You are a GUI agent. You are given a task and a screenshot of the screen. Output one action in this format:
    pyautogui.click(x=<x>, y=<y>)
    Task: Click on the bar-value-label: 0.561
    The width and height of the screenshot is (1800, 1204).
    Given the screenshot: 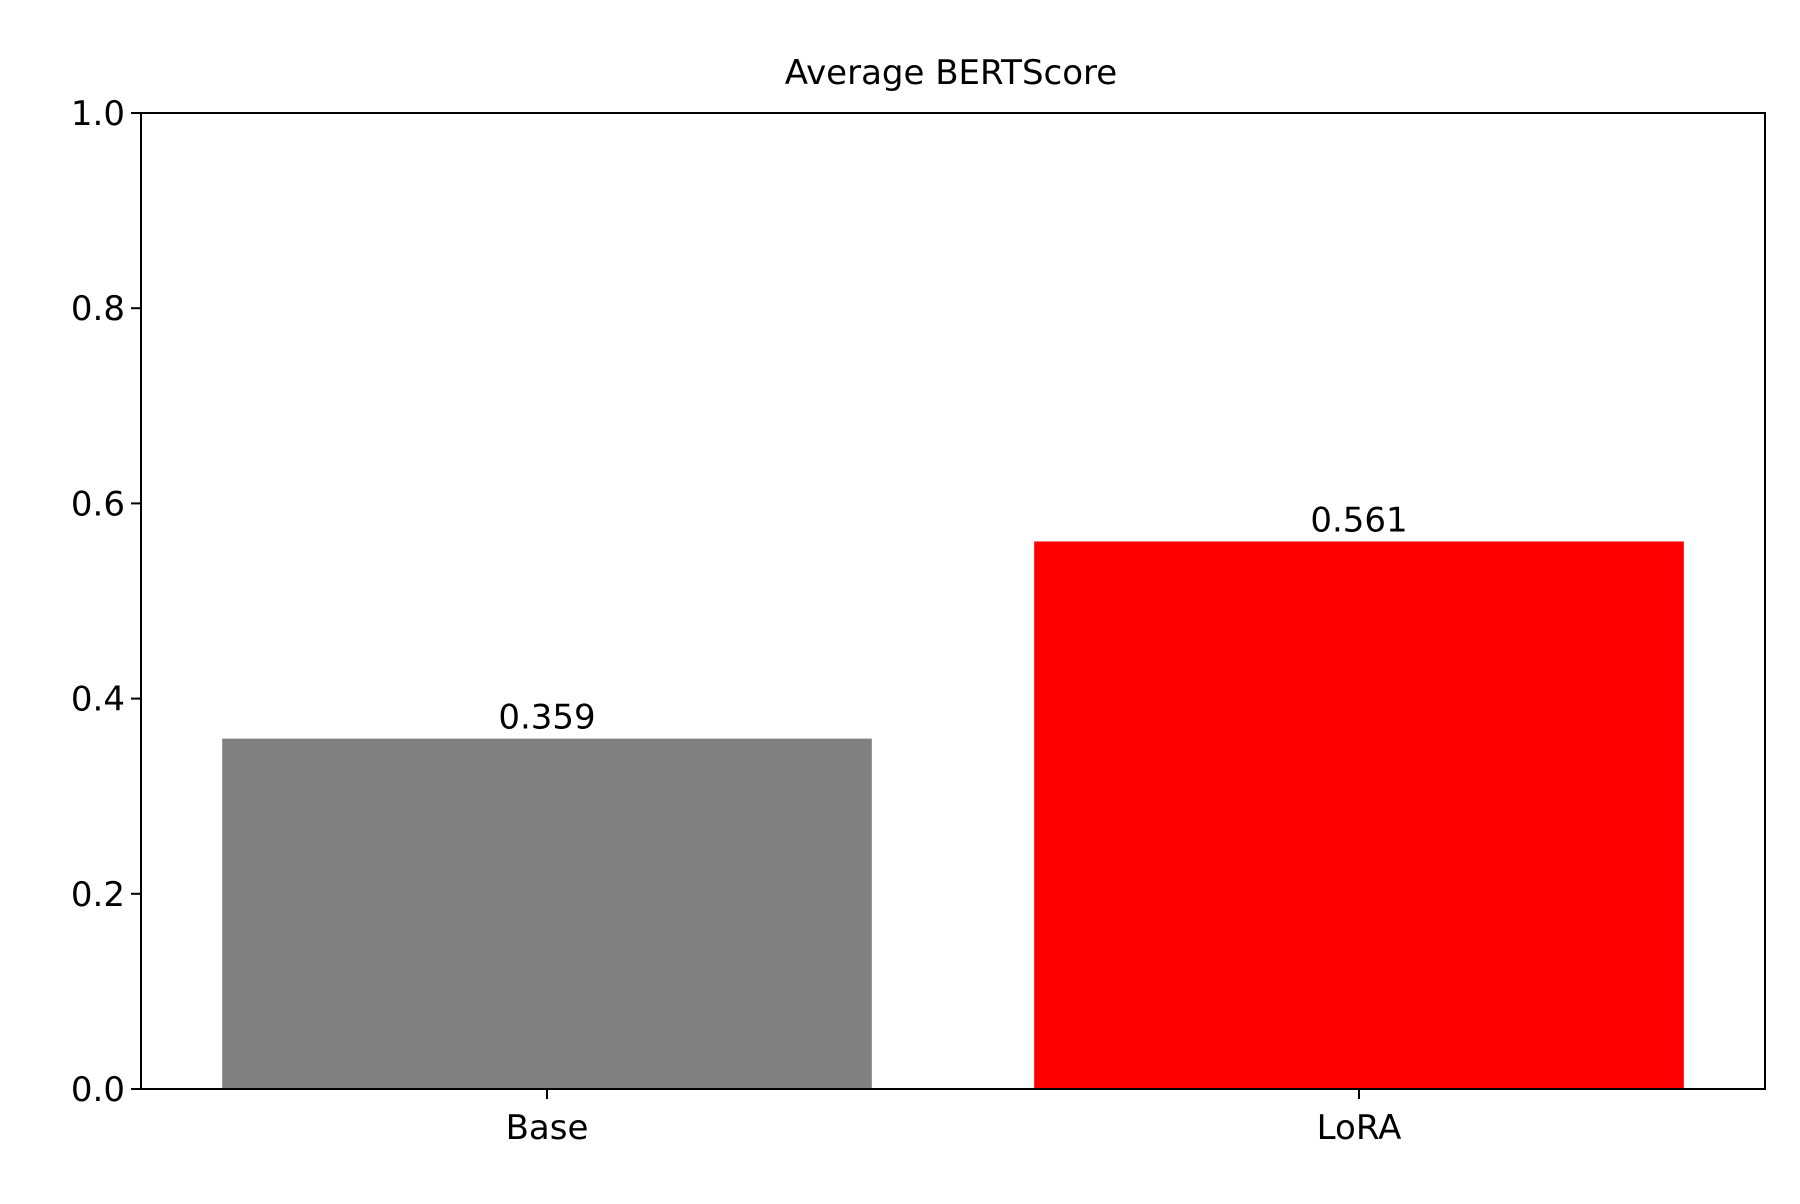 What is the action you would take?
    pyautogui.click(x=1358, y=520)
    